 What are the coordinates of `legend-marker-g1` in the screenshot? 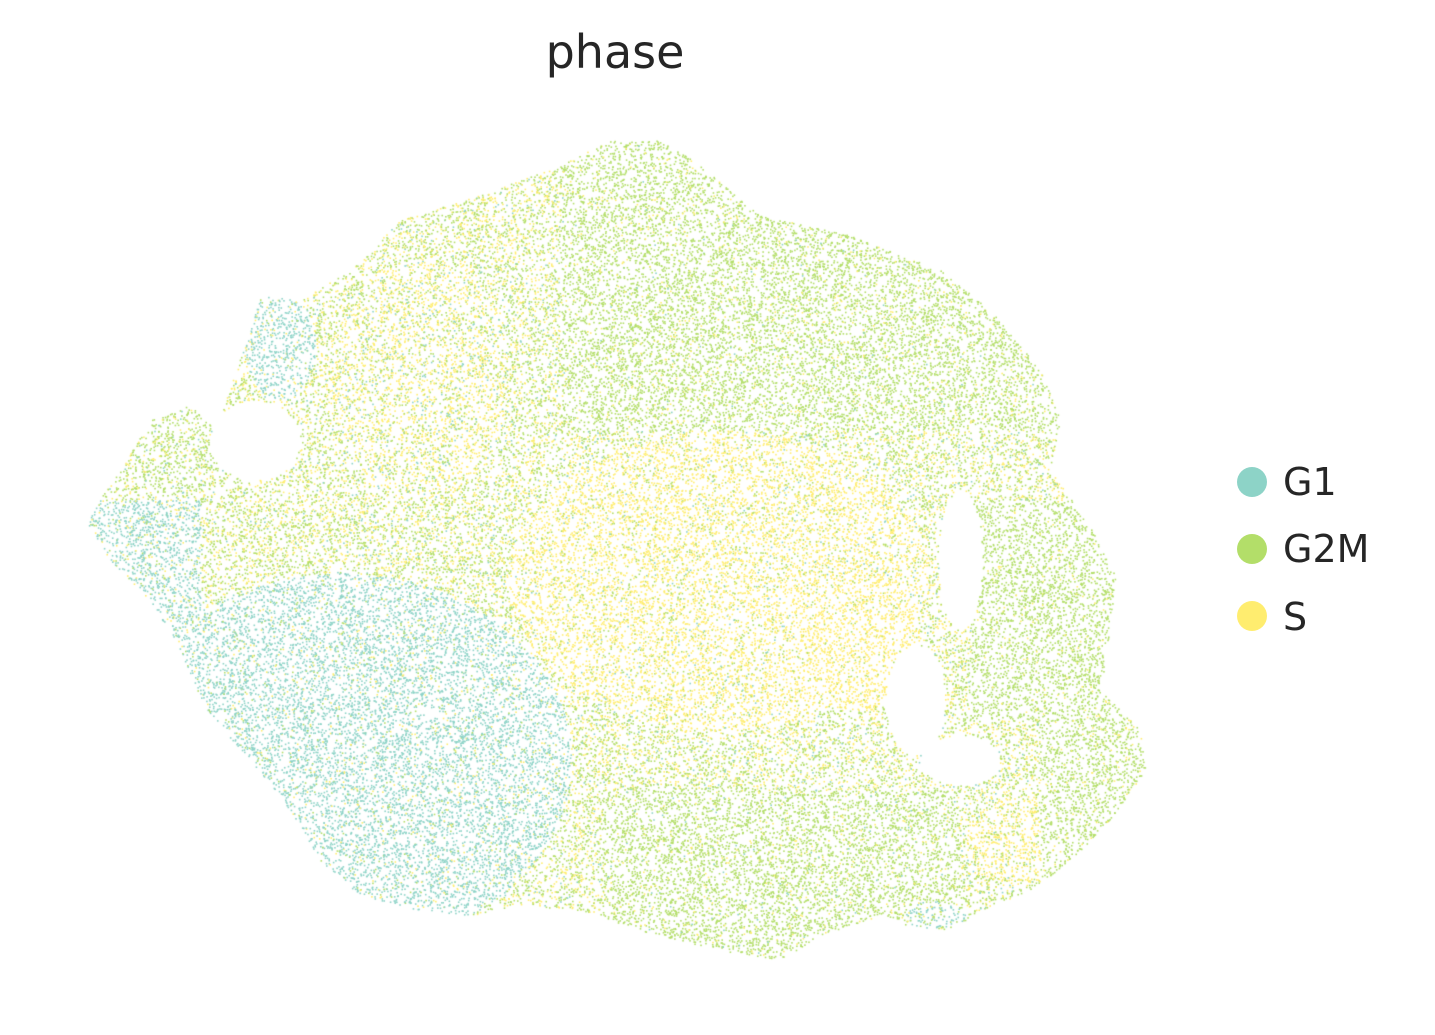 It's located at (1252, 482).